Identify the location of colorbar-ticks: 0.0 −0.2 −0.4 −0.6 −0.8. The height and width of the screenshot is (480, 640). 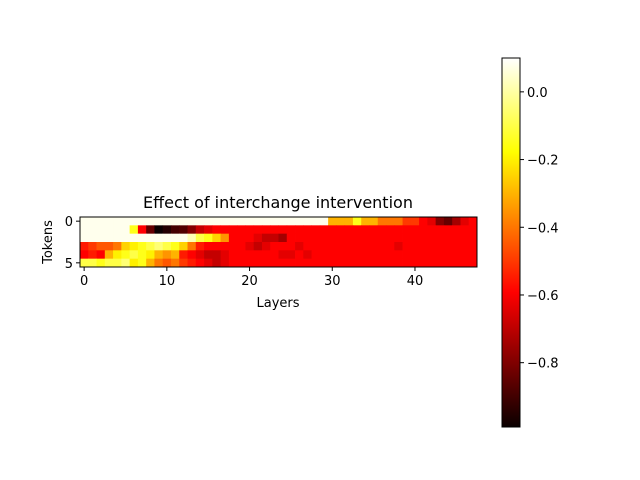
(539, 229).